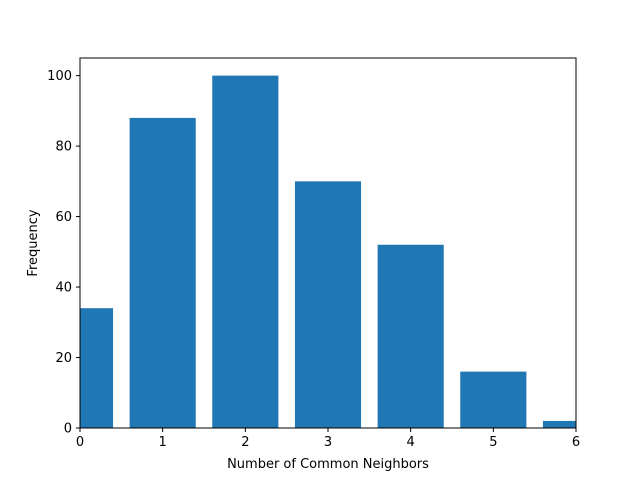 This screenshot has height=480, width=640. I want to click on y-tick-label: 40, so click(63, 288).